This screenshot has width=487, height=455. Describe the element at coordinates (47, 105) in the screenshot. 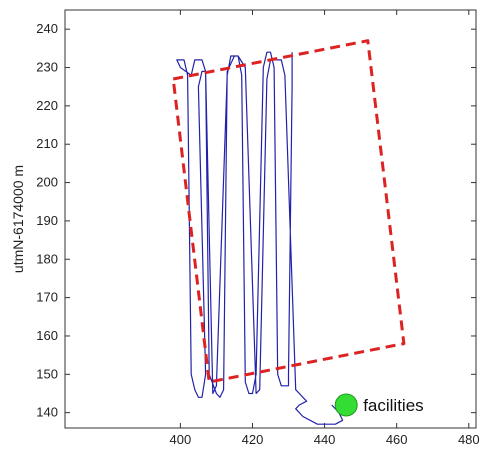

I see `y-tick-label: 220` at that location.